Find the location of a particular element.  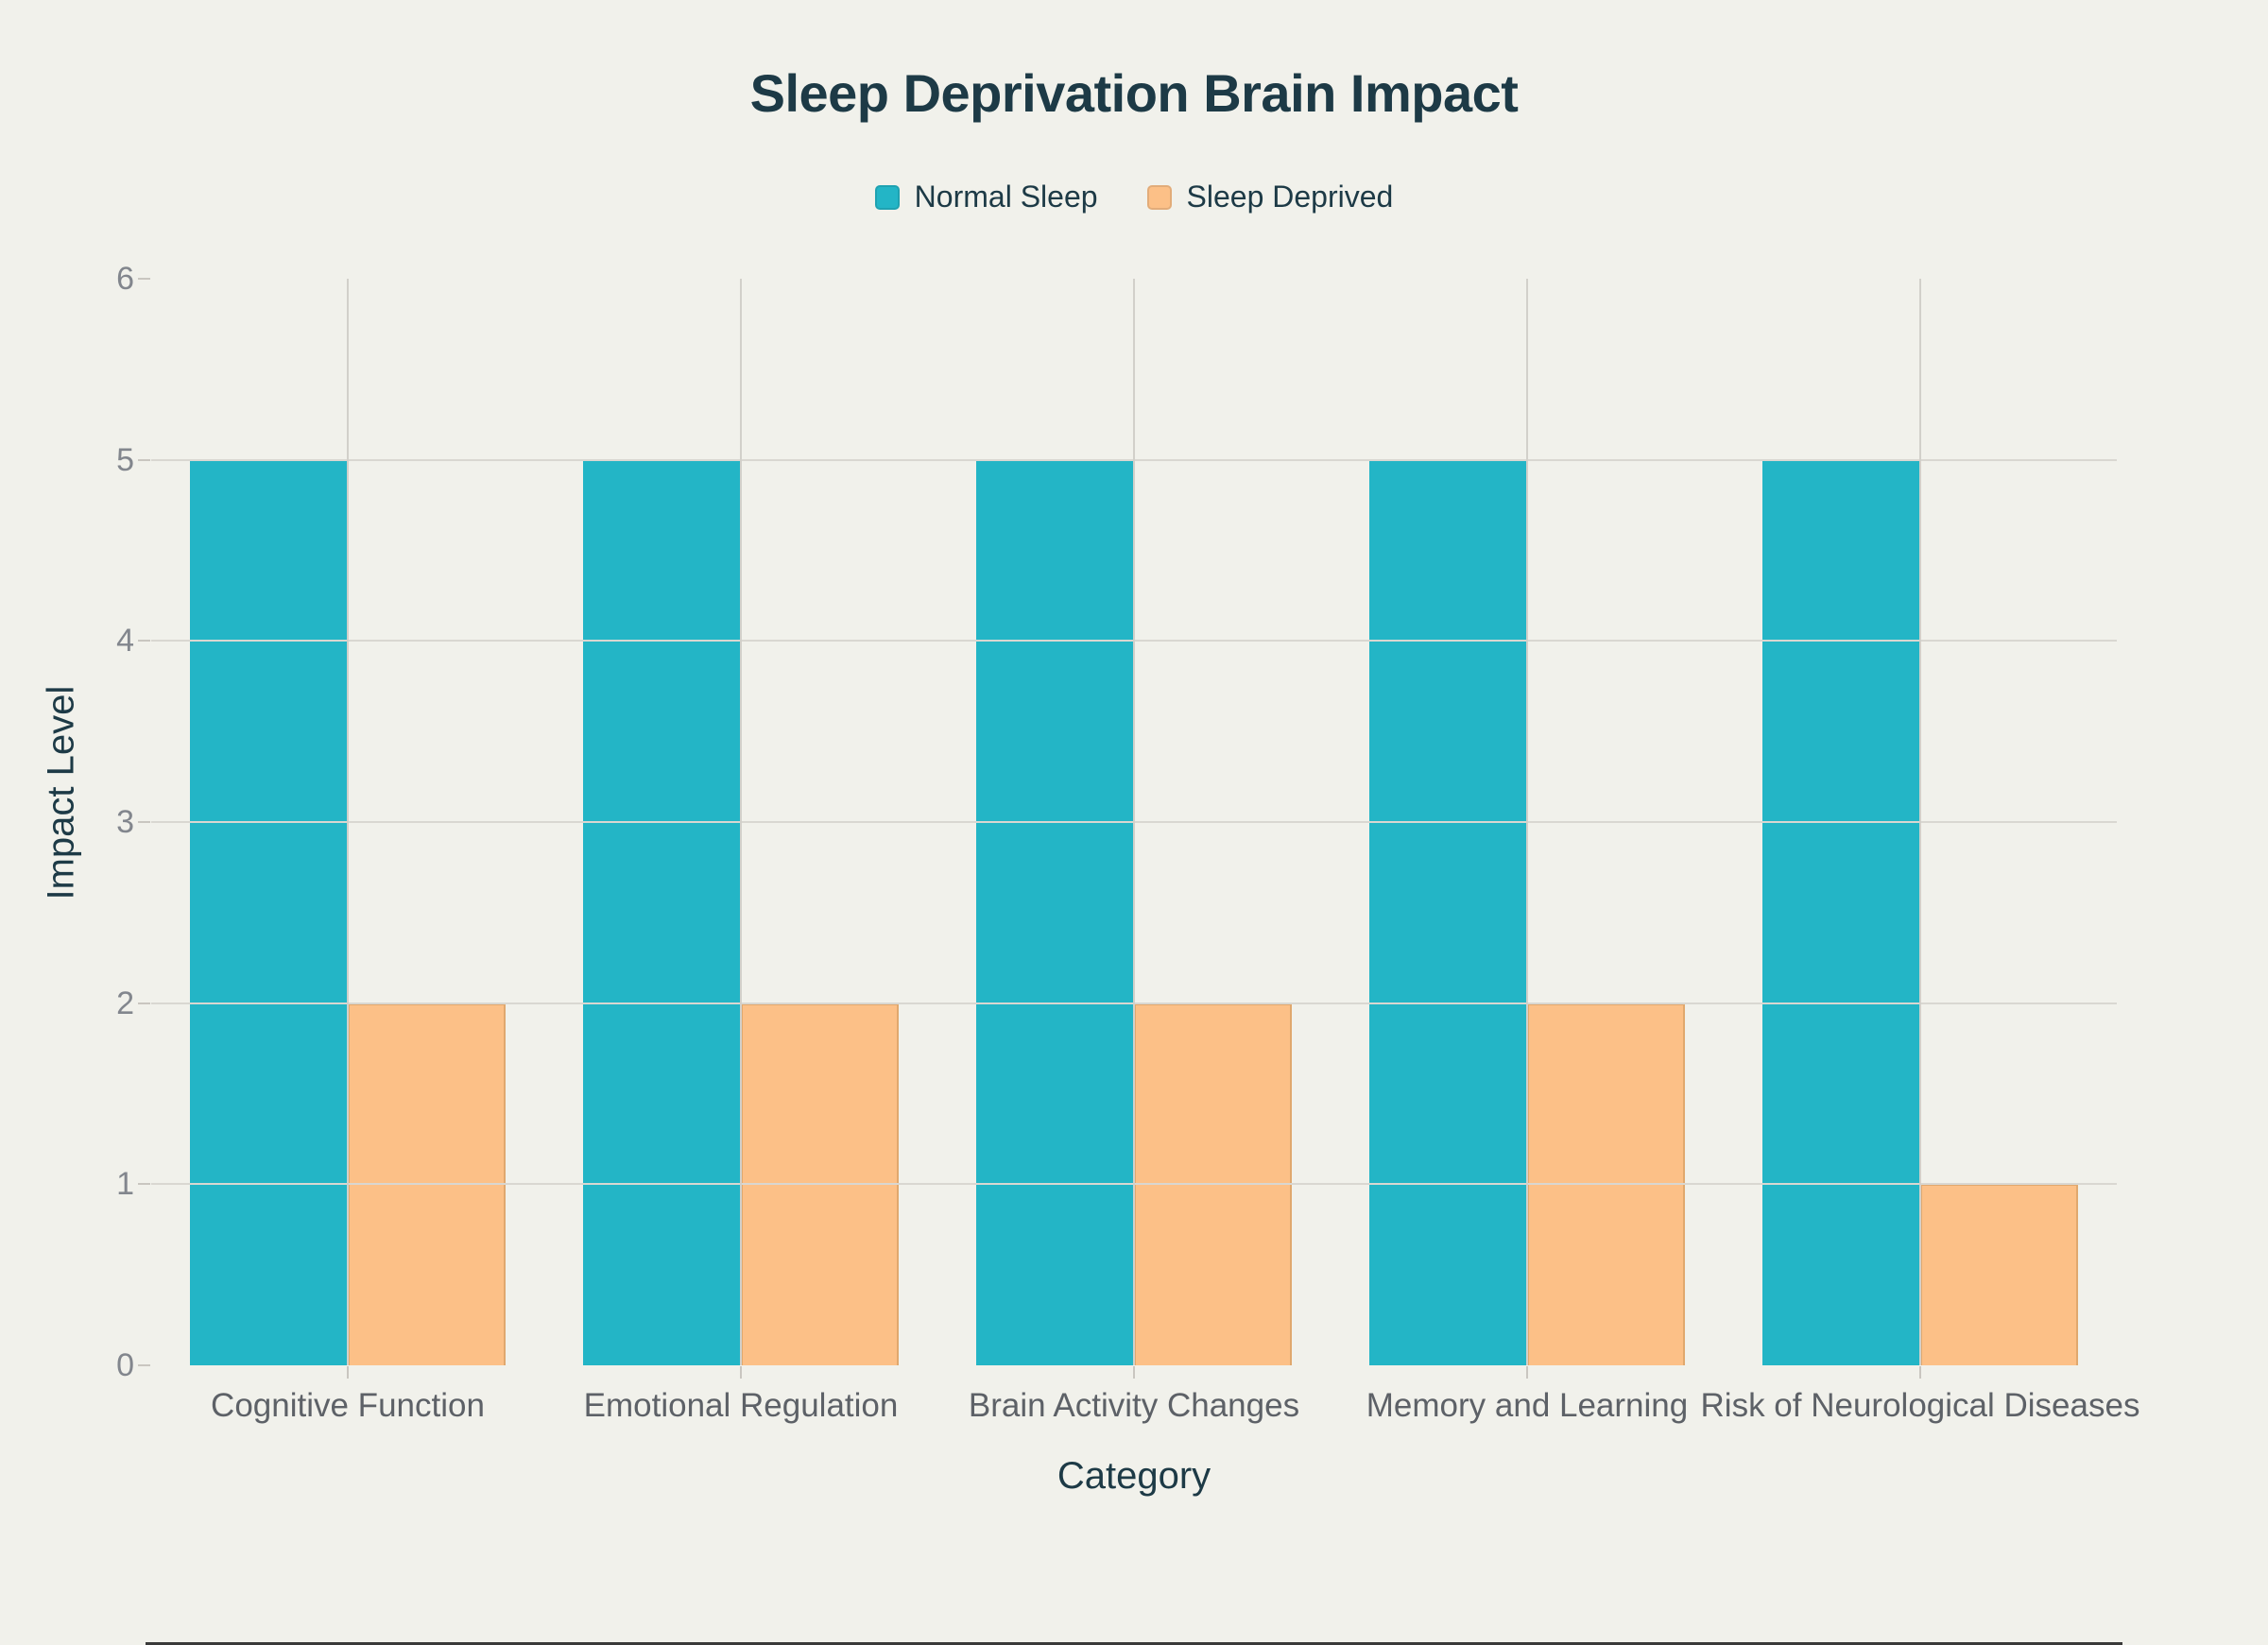

y-tick-label: 6 is located at coordinates (125, 279).